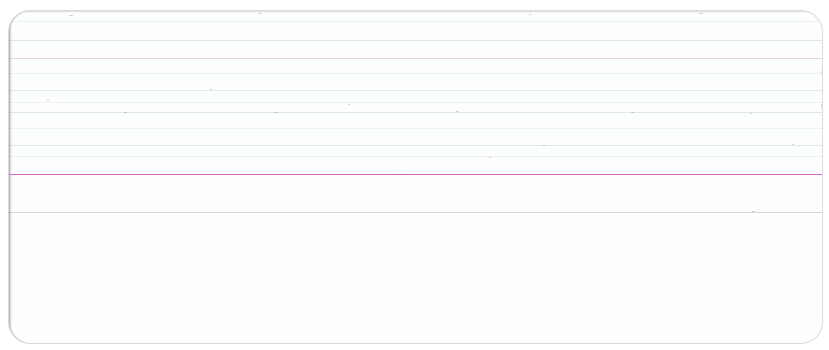 The width and height of the screenshot is (829, 350). Describe the element at coordinates (415, 12) in the screenshot. I see `card-top-edge` at that location.